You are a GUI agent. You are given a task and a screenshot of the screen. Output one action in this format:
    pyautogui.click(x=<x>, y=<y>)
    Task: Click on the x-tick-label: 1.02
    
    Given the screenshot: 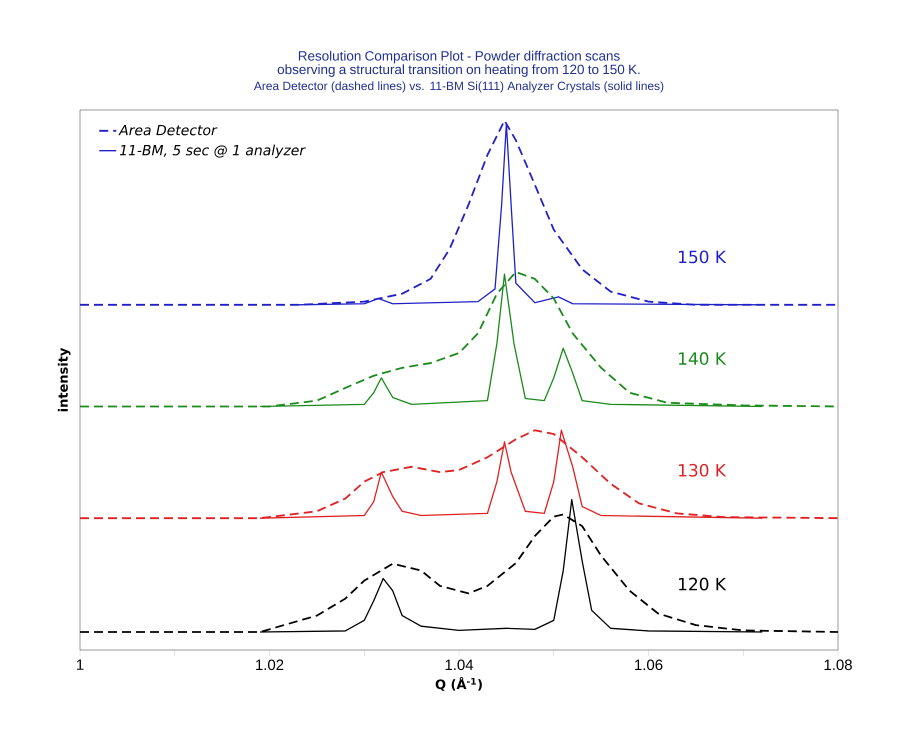 What is the action you would take?
    pyautogui.click(x=270, y=665)
    